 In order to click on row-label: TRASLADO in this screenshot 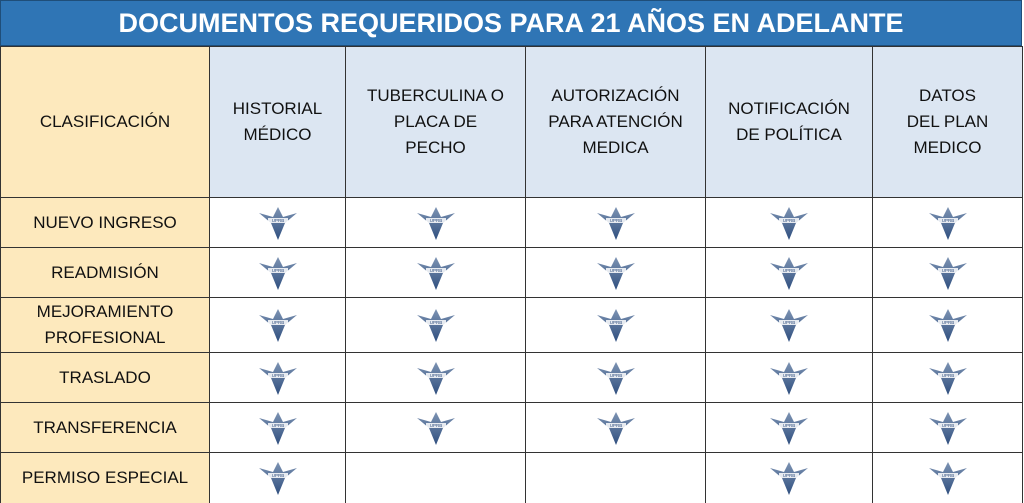, I will do `click(105, 377)`.